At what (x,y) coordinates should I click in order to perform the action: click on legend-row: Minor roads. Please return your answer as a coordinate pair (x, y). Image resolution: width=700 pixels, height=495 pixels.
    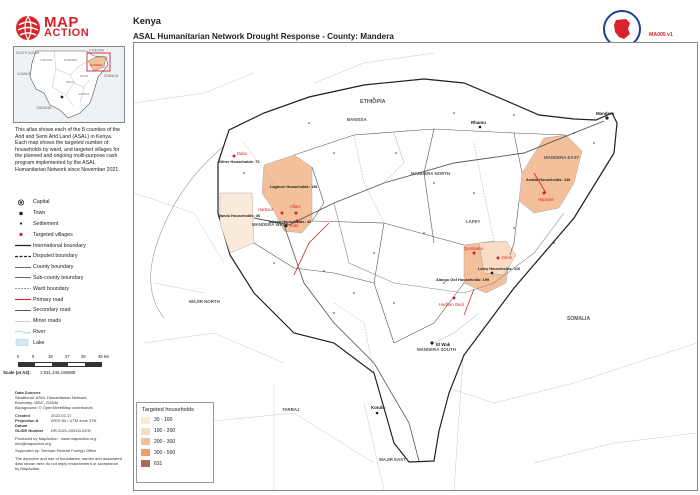
    Looking at the image, I should click on (70, 321).